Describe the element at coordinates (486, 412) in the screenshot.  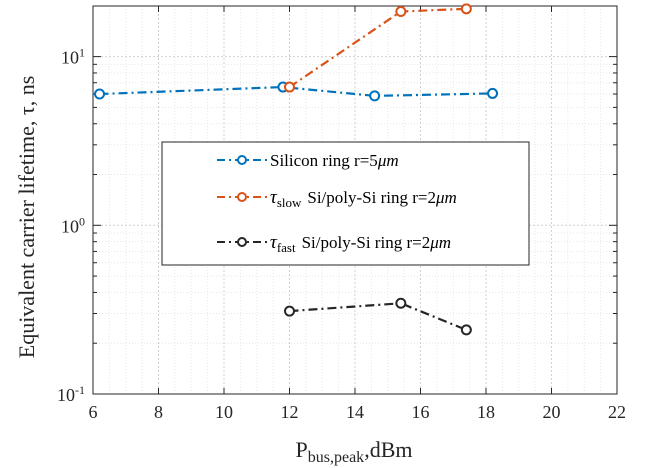
I see `x-tick-label: 18` at that location.